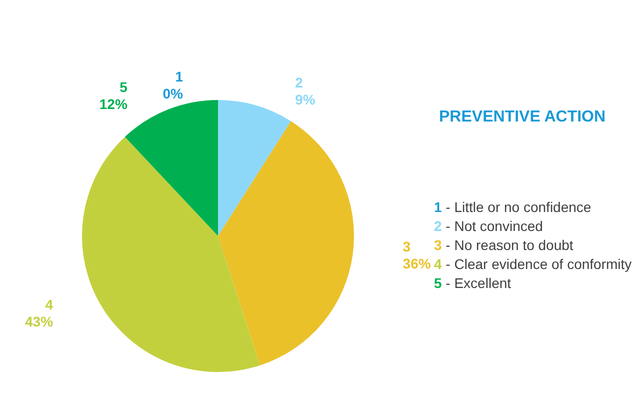 The height and width of the screenshot is (405, 636). Describe the element at coordinates (519, 207) in the screenshot. I see `text: - Little or no confidence` at that location.